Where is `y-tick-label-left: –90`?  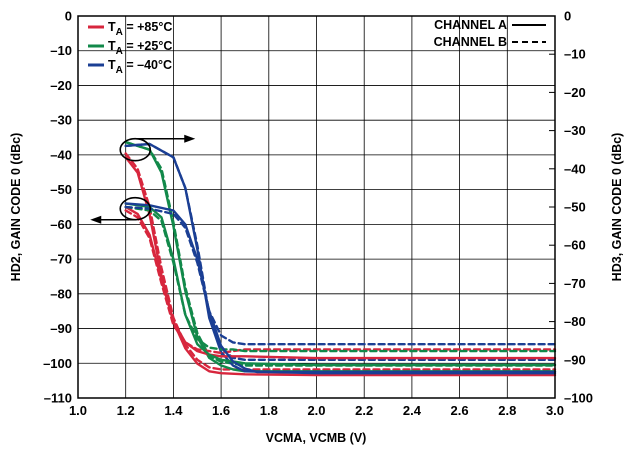 y-tick-label-left: –90 is located at coordinates (61, 328).